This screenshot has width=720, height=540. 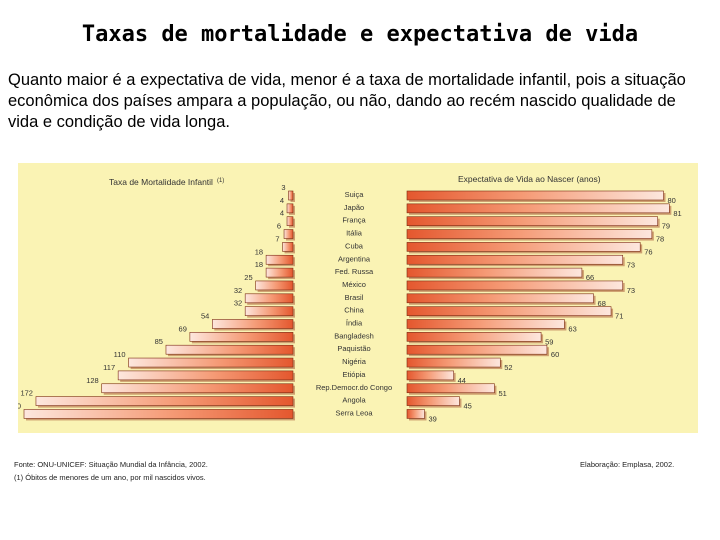 What do you see at coordinates (355, 374) in the screenshot?
I see `country-label-etiopia: Etiópia` at bounding box center [355, 374].